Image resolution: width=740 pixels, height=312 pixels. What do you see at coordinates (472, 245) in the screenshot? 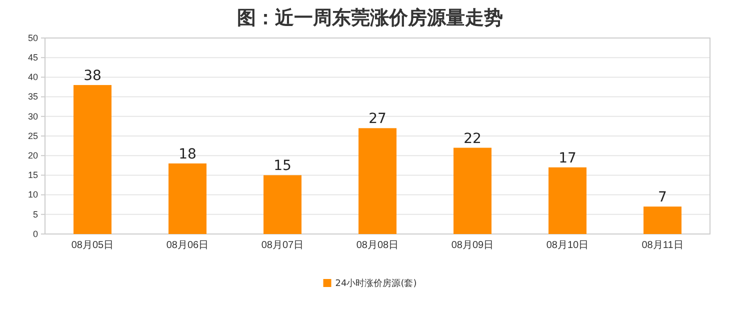
I see `x-tick-label: 08月09日` at bounding box center [472, 245].